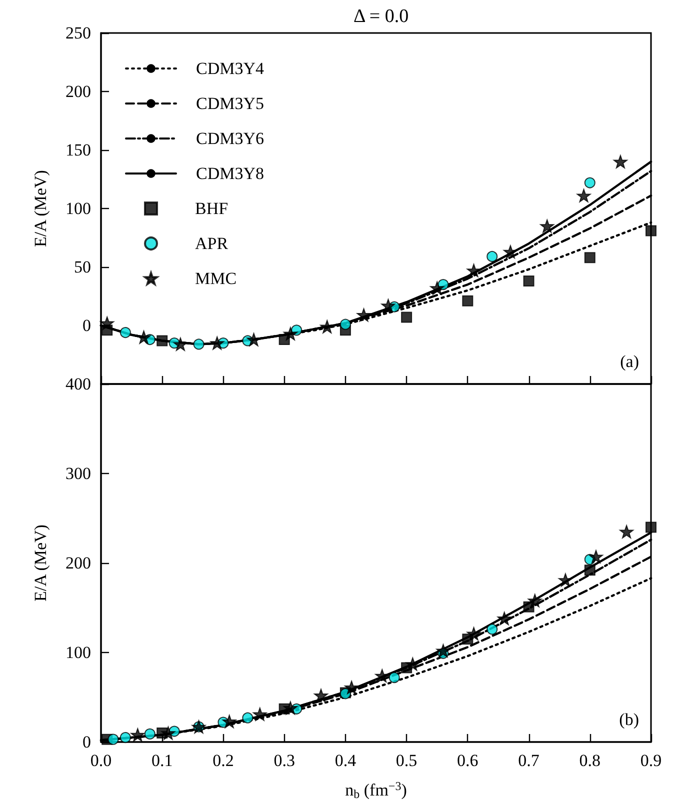 This screenshot has width=694, height=812. Describe the element at coordinates (230, 103) in the screenshot. I see `legend-label: CDM3Y5` at that location.